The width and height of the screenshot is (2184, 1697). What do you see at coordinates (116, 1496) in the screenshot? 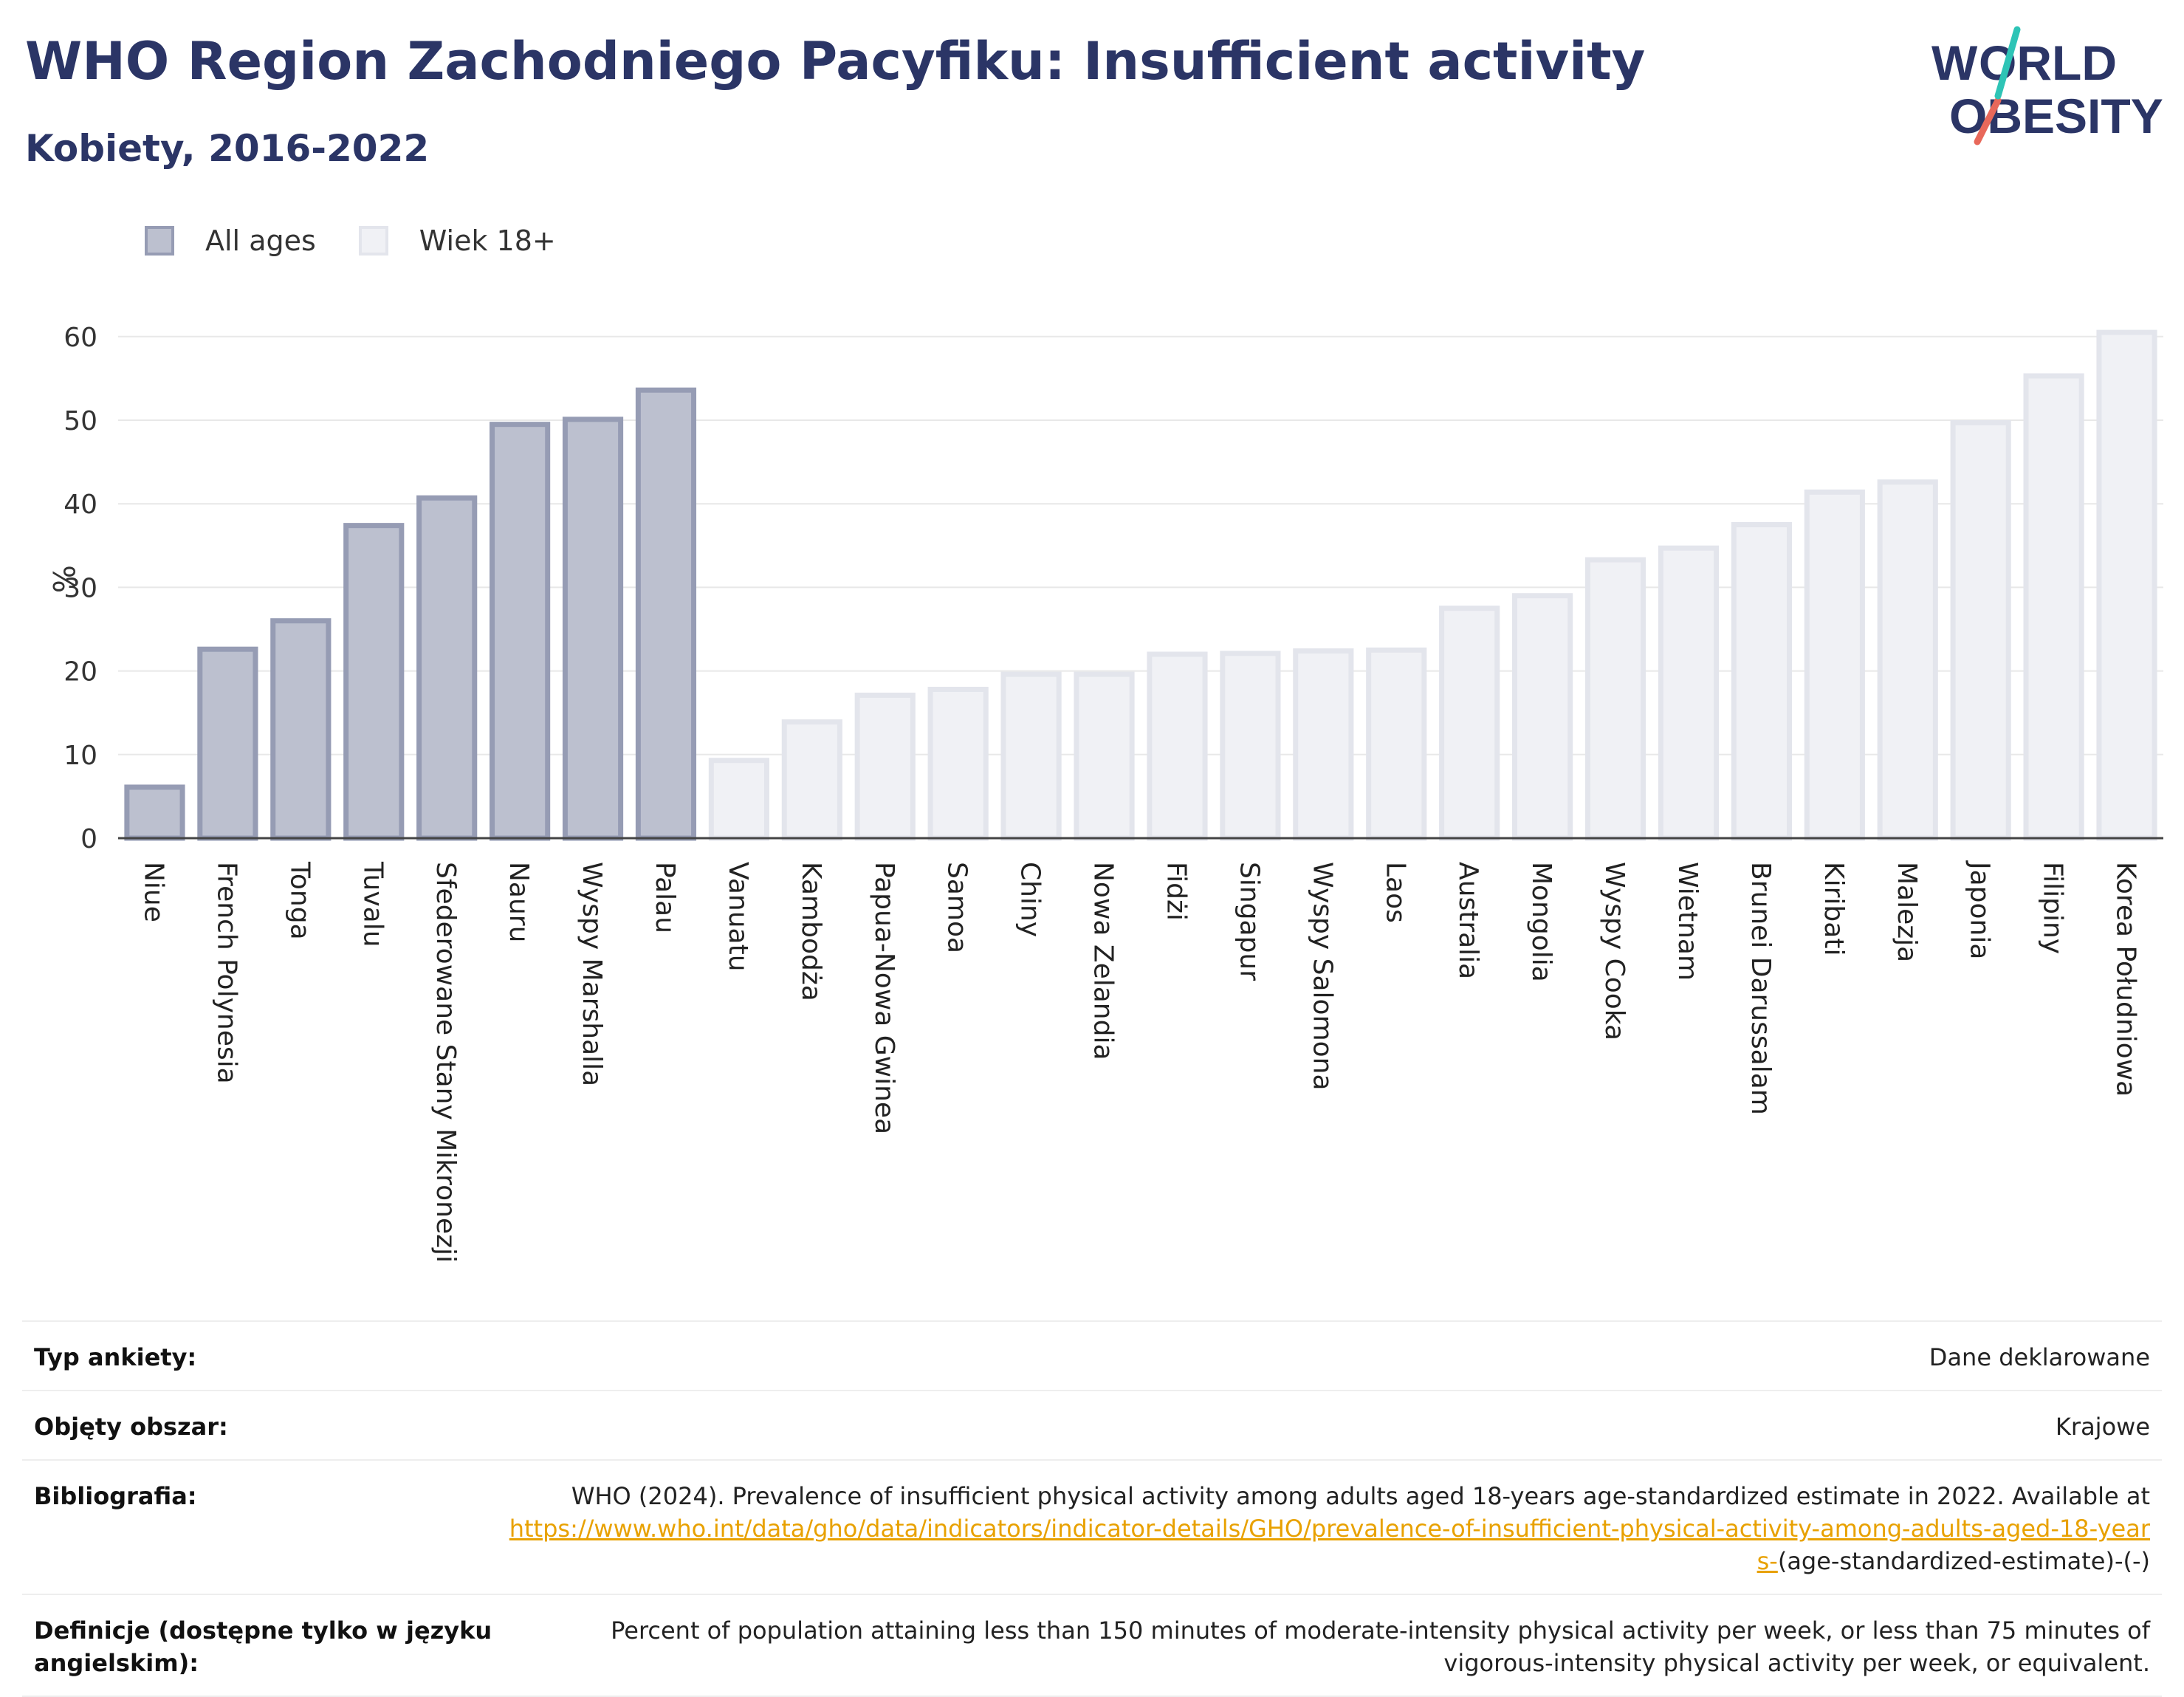
I see `bibliography-label: Bibliografia:` at bounding box center [116, 1496].